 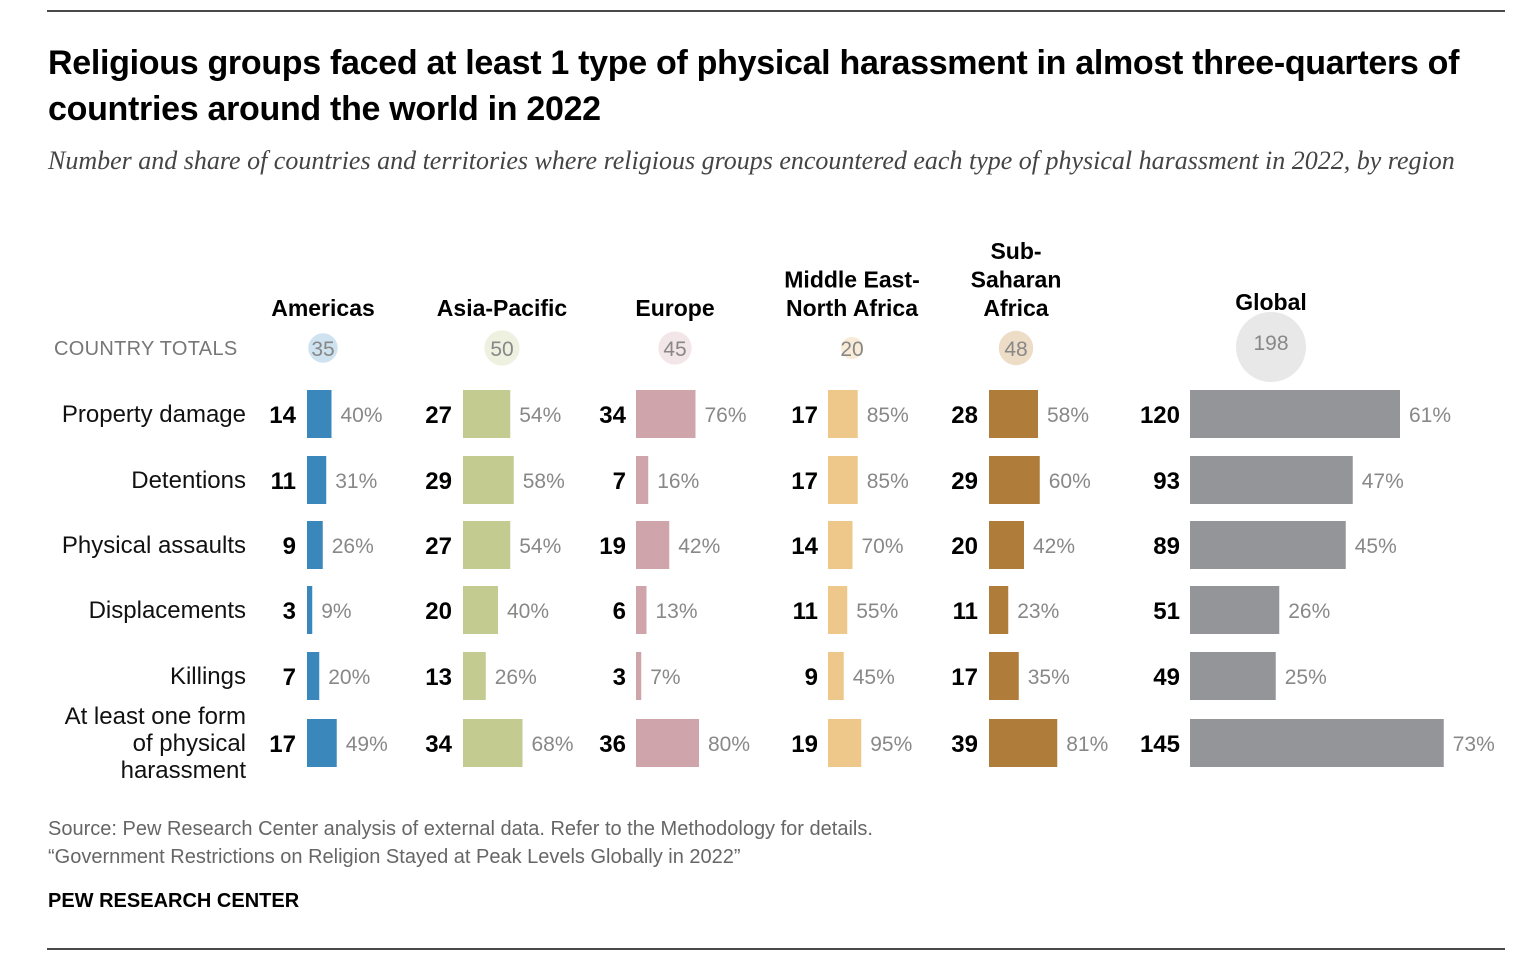 What do you see at coordinates (155, 716) in the screenshot?
I see `category-label: At least one form` at bounding box center [155, 716].